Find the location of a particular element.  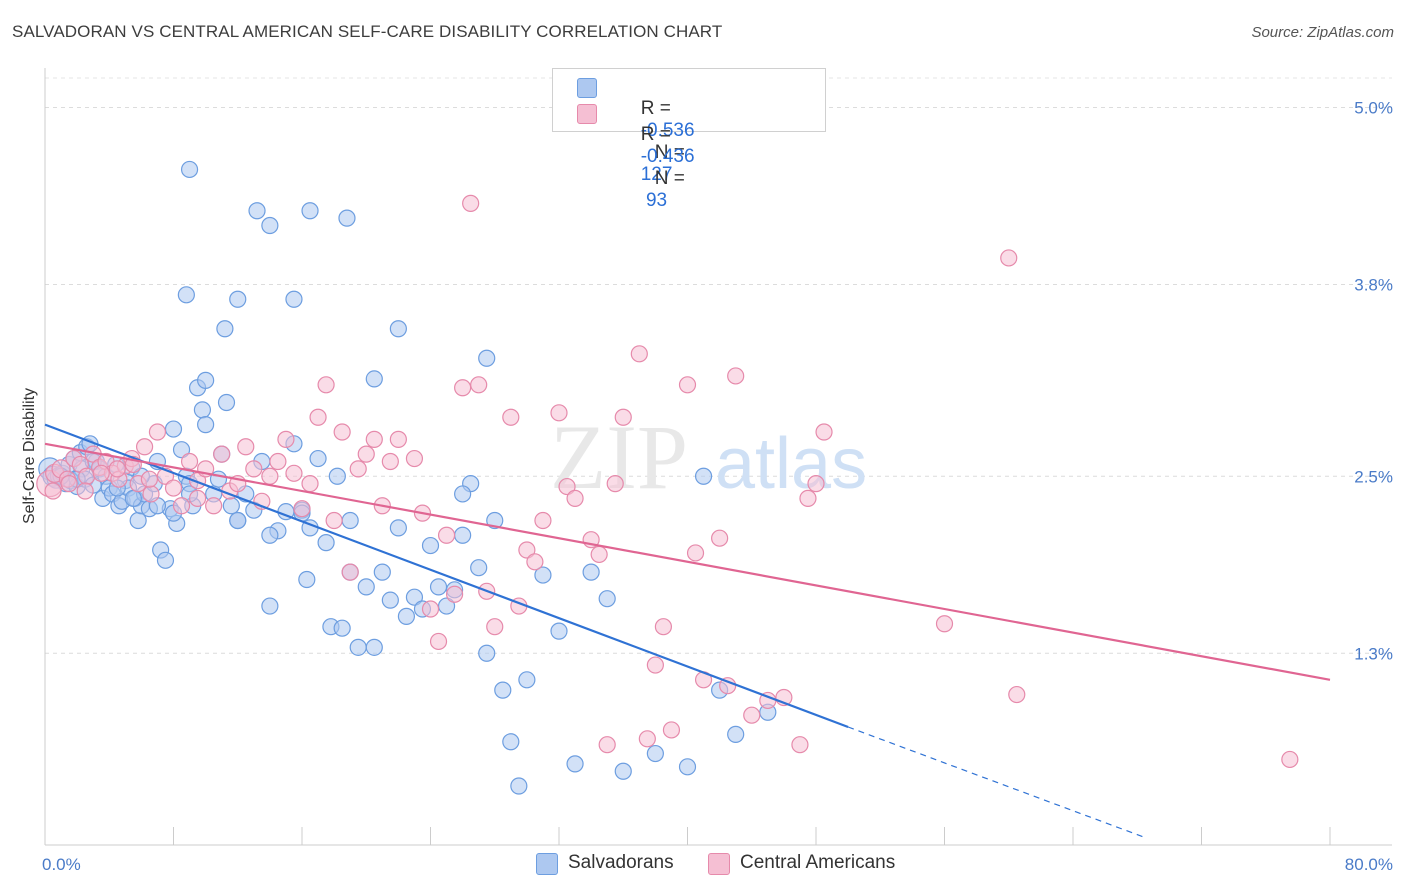

legend-row-salvadorans: R = -0.536 N = 127 is located at coordinates (636, 130).